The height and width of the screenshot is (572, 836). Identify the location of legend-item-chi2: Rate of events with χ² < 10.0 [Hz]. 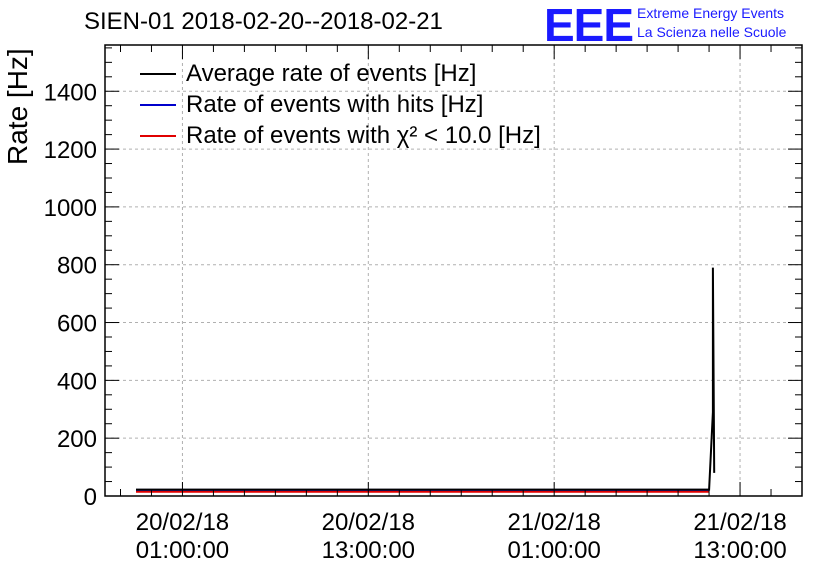
(340, 135).